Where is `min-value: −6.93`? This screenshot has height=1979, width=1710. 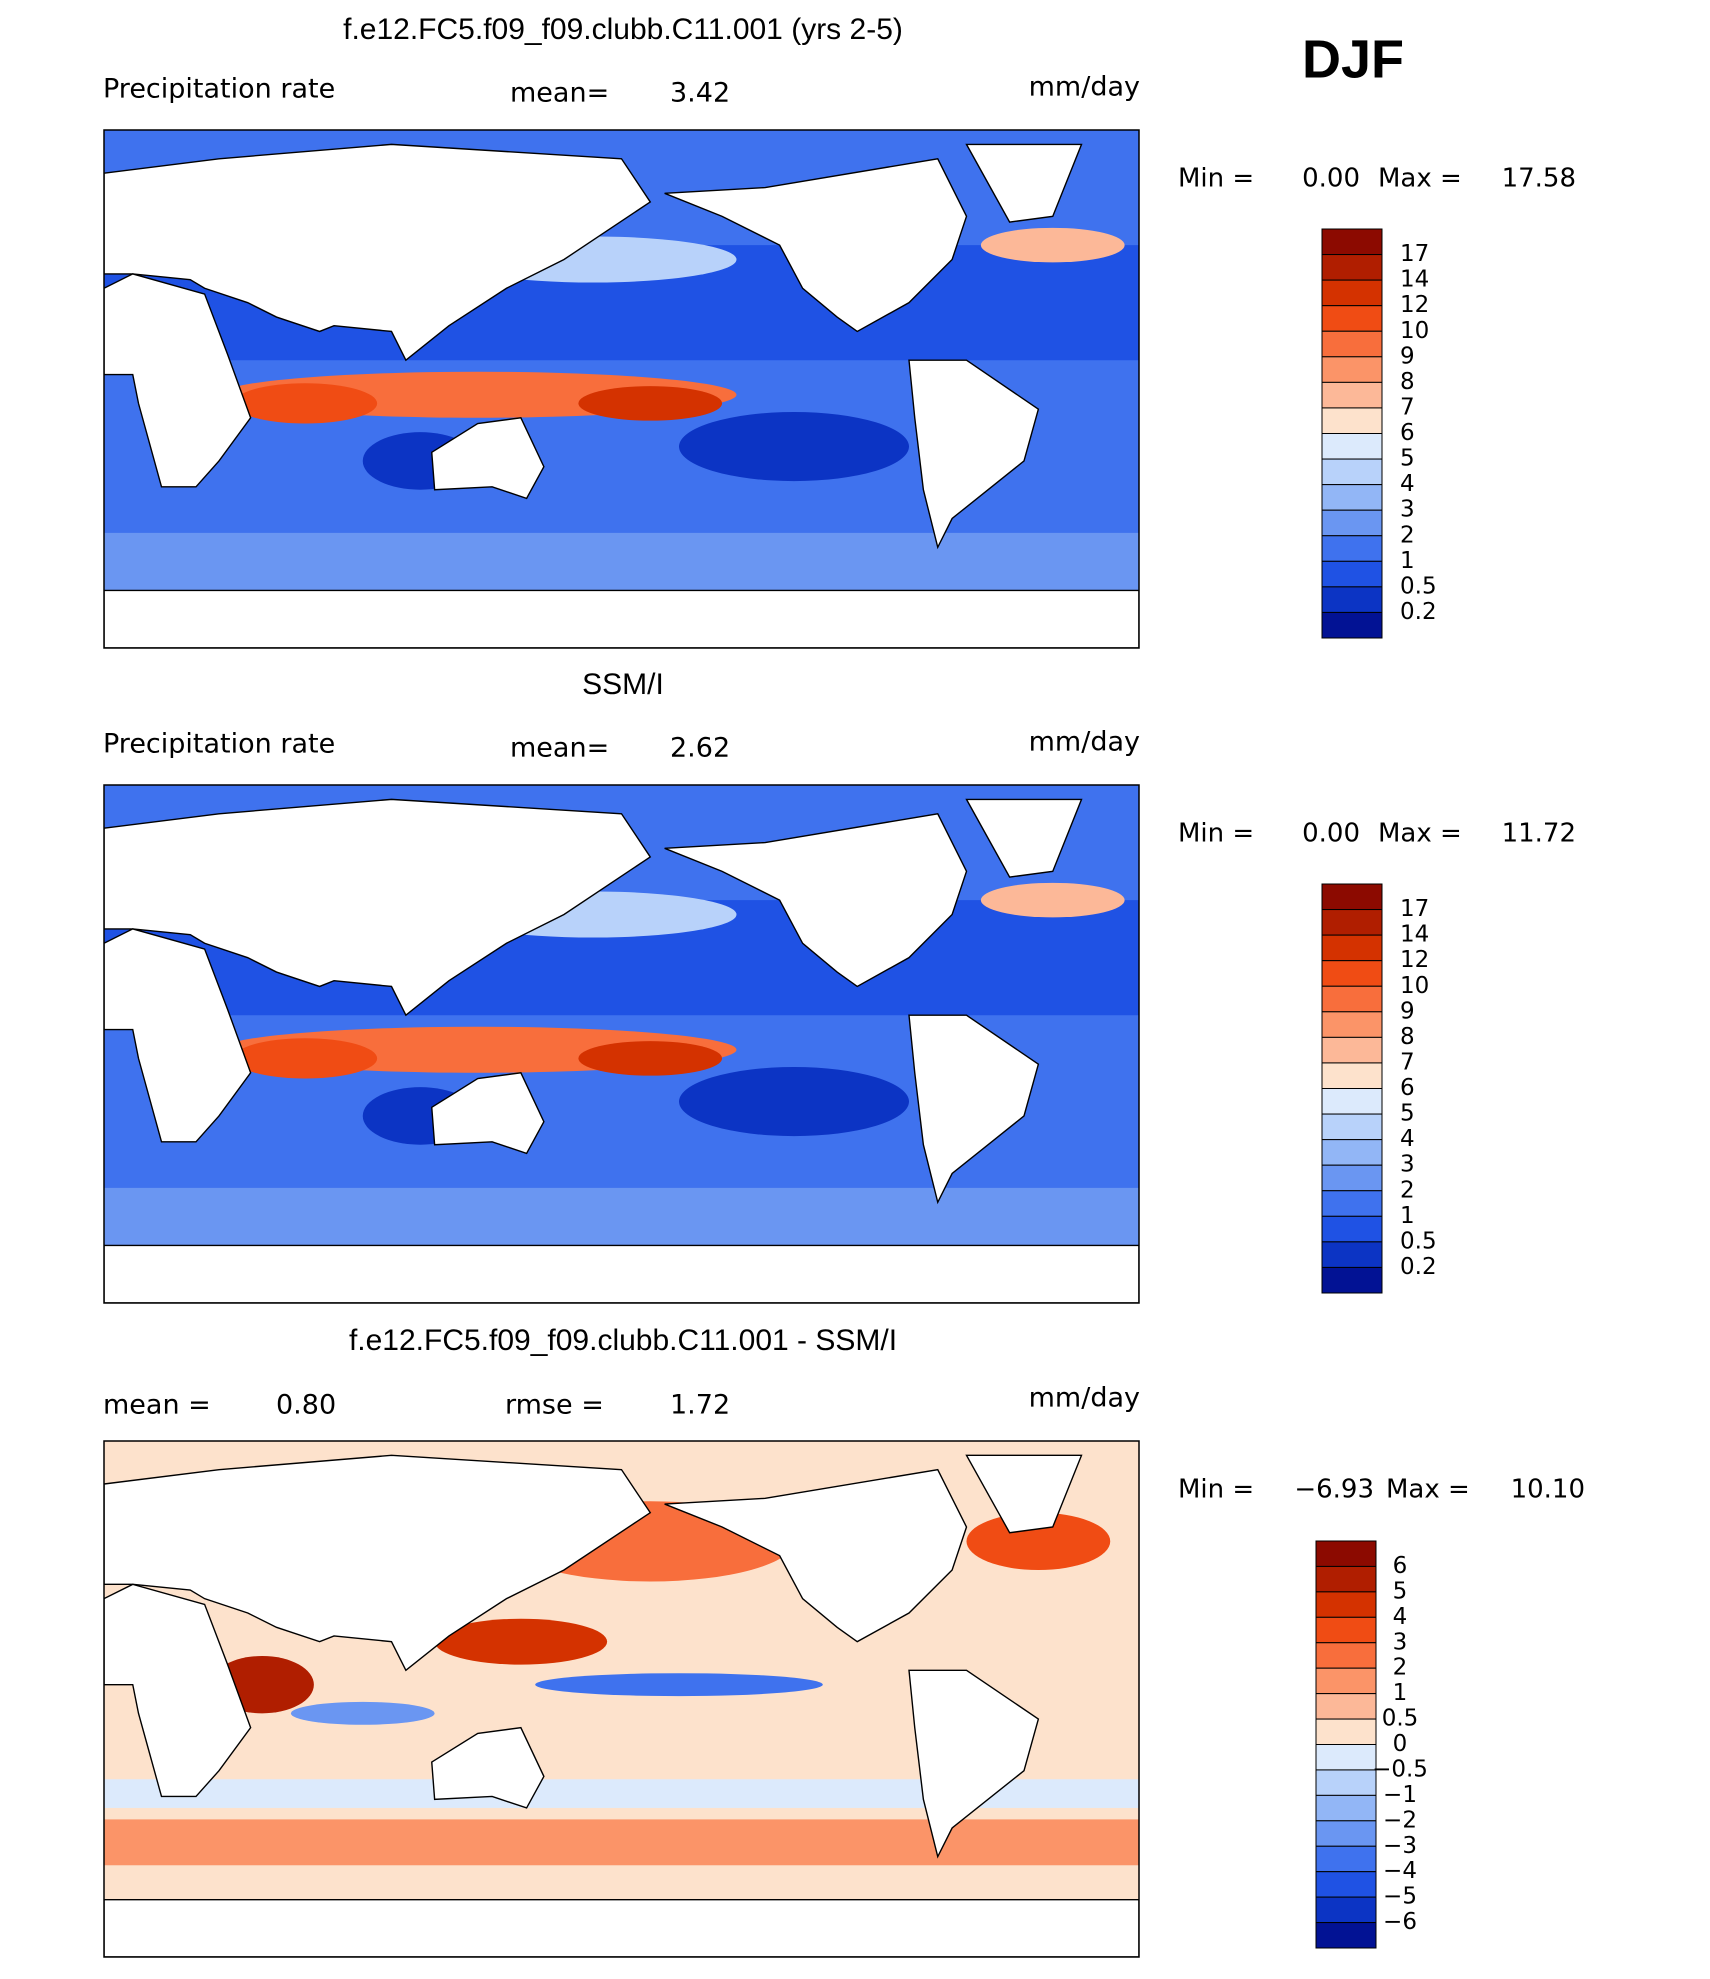
min-value: −6.93 is located at coordinates (1334, 1490).